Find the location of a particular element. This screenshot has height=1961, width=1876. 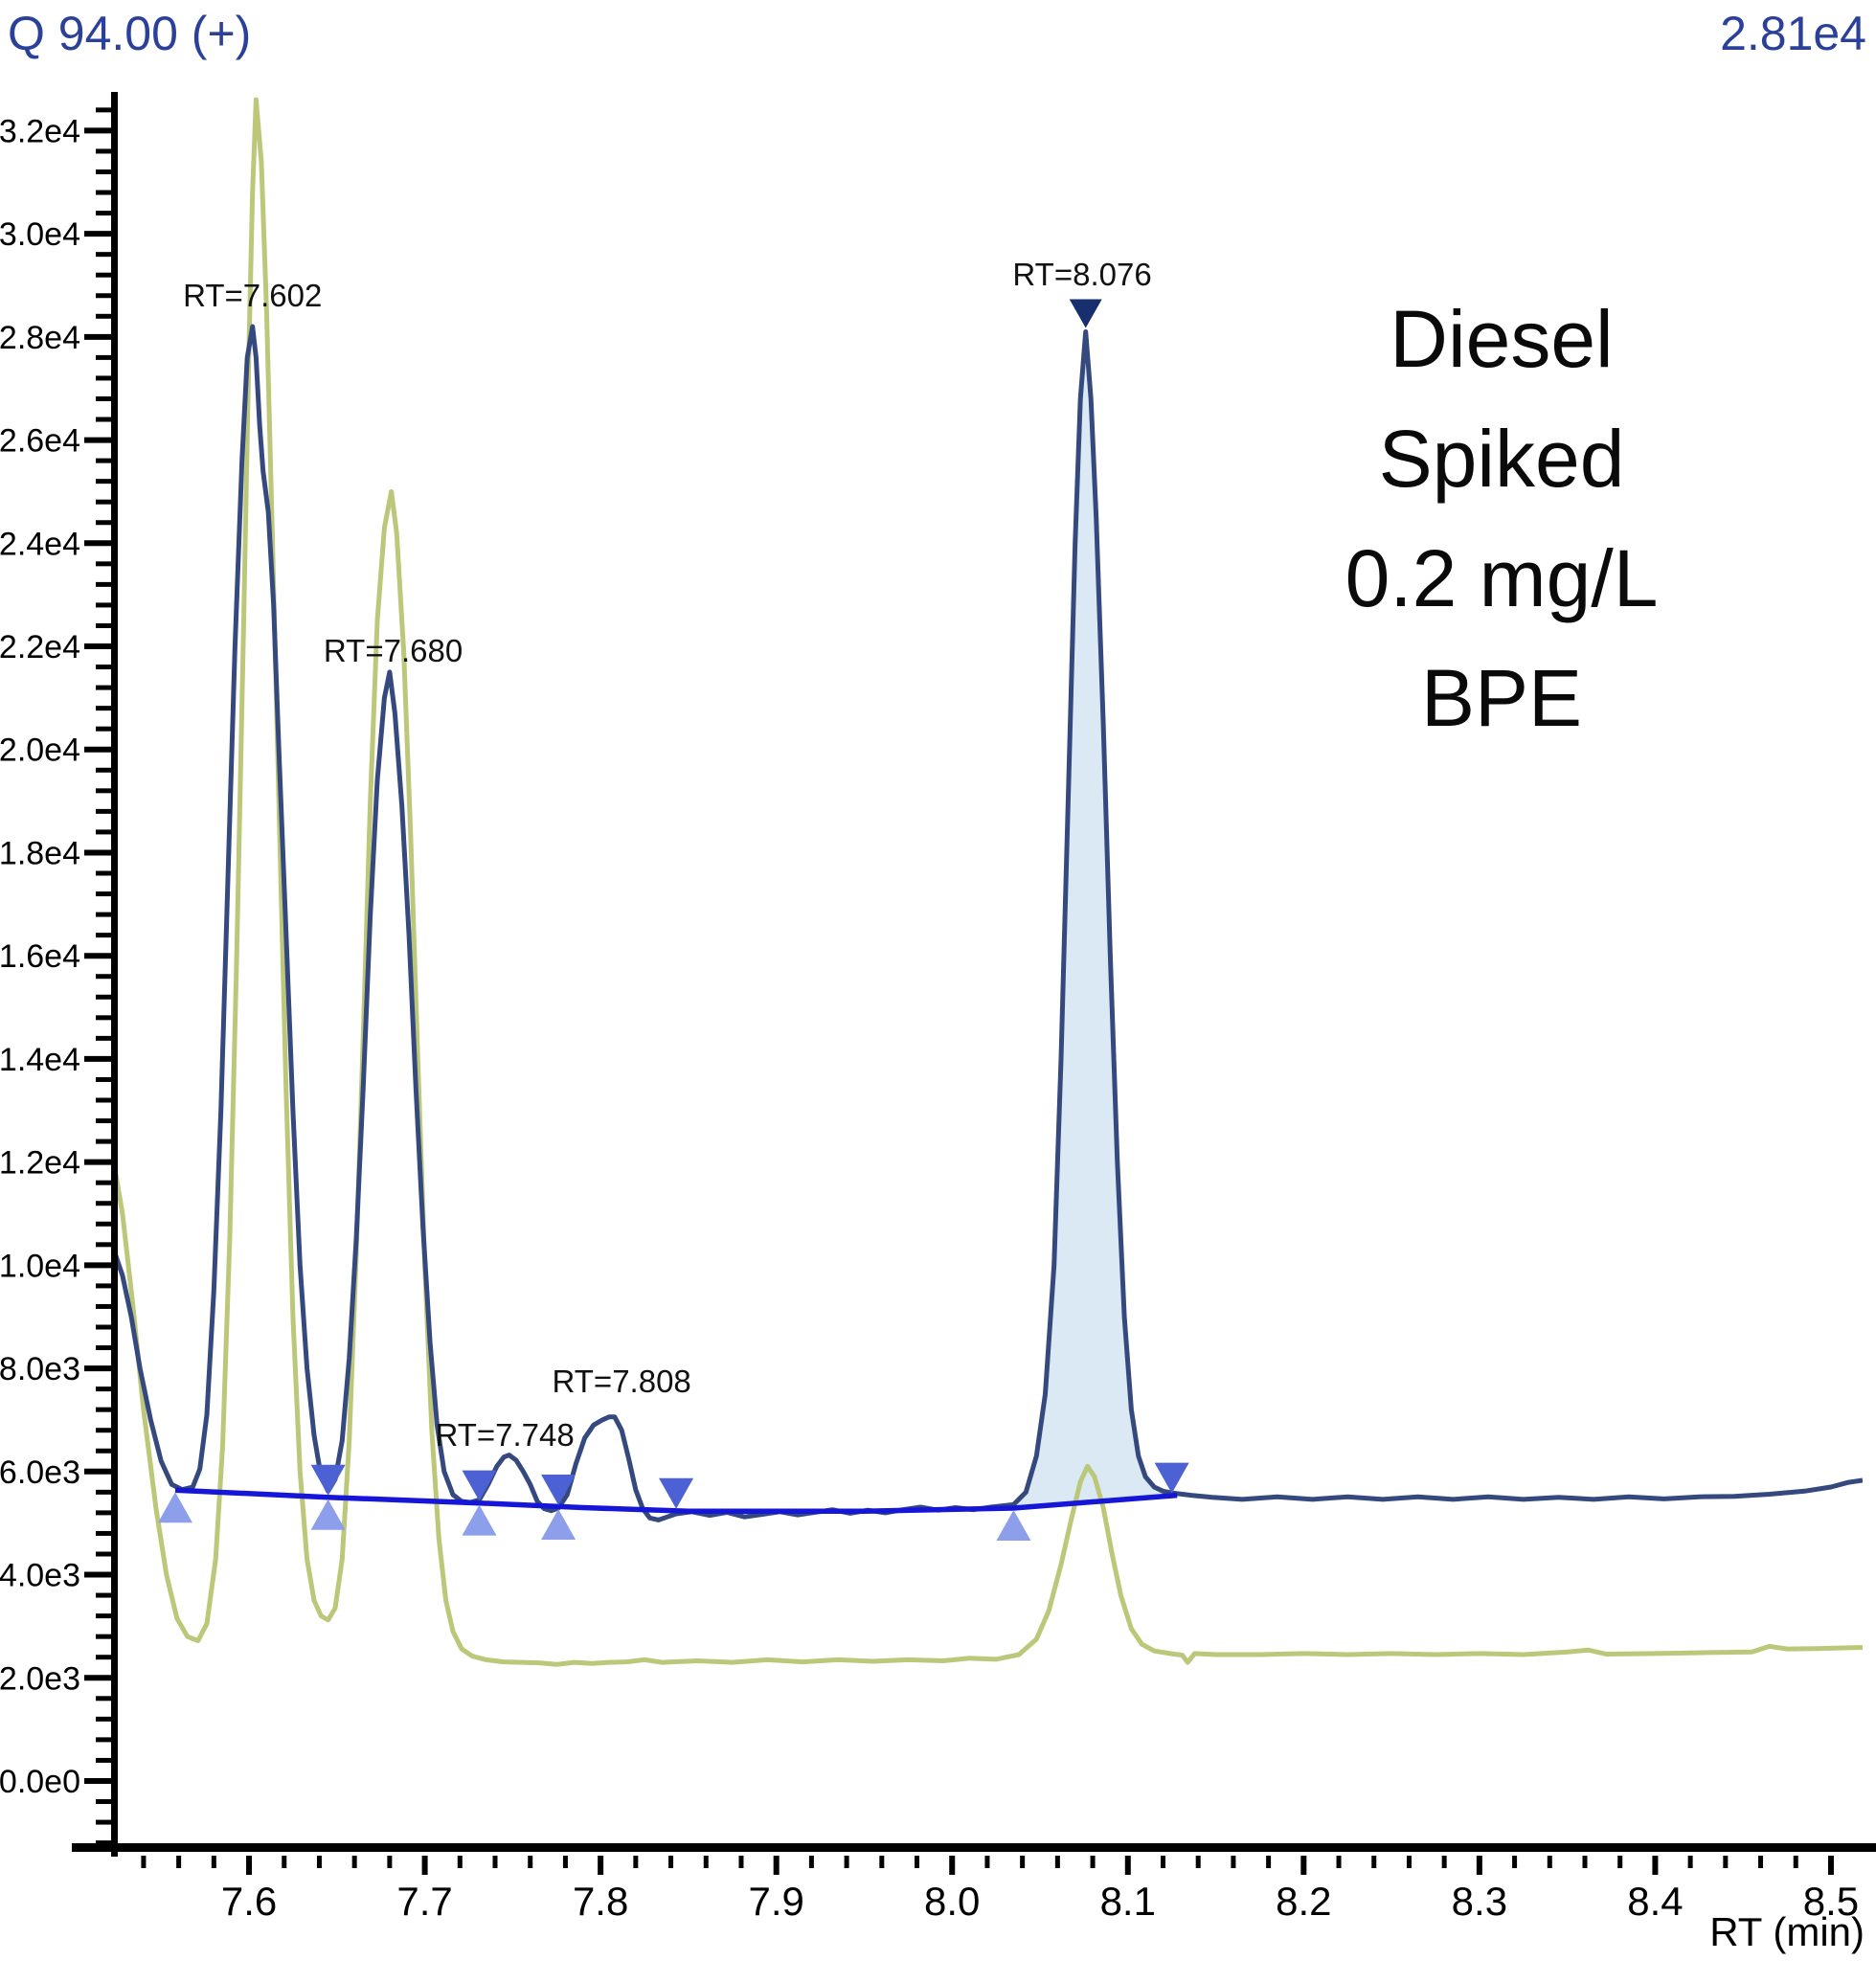

y-tick-label: 2.6e4 is located at coordinates (40, 441).